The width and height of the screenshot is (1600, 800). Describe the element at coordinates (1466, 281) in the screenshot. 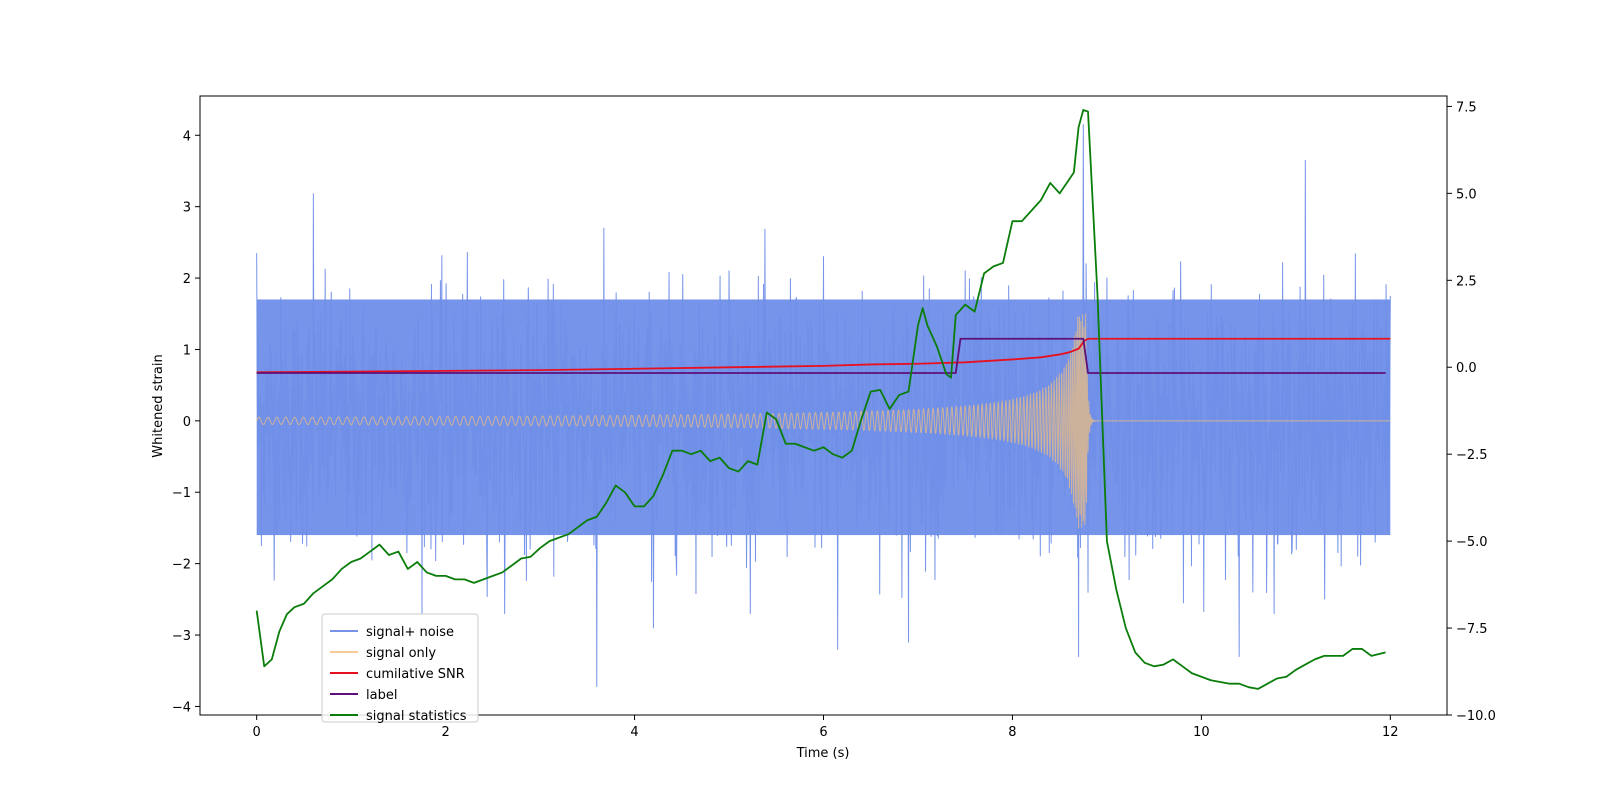

I see `y2-tick-label: 2.5` at that location.